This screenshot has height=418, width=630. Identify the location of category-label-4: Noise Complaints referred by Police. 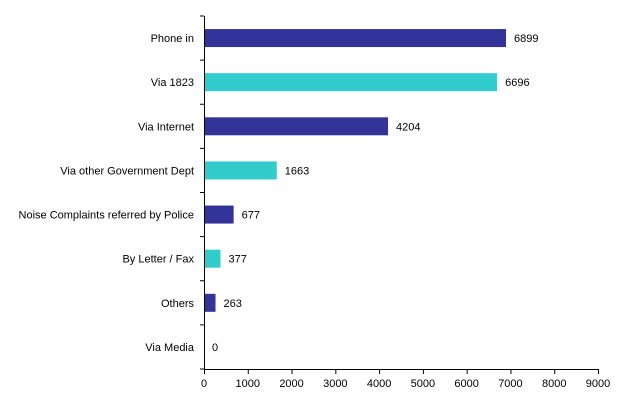
(106, 216).